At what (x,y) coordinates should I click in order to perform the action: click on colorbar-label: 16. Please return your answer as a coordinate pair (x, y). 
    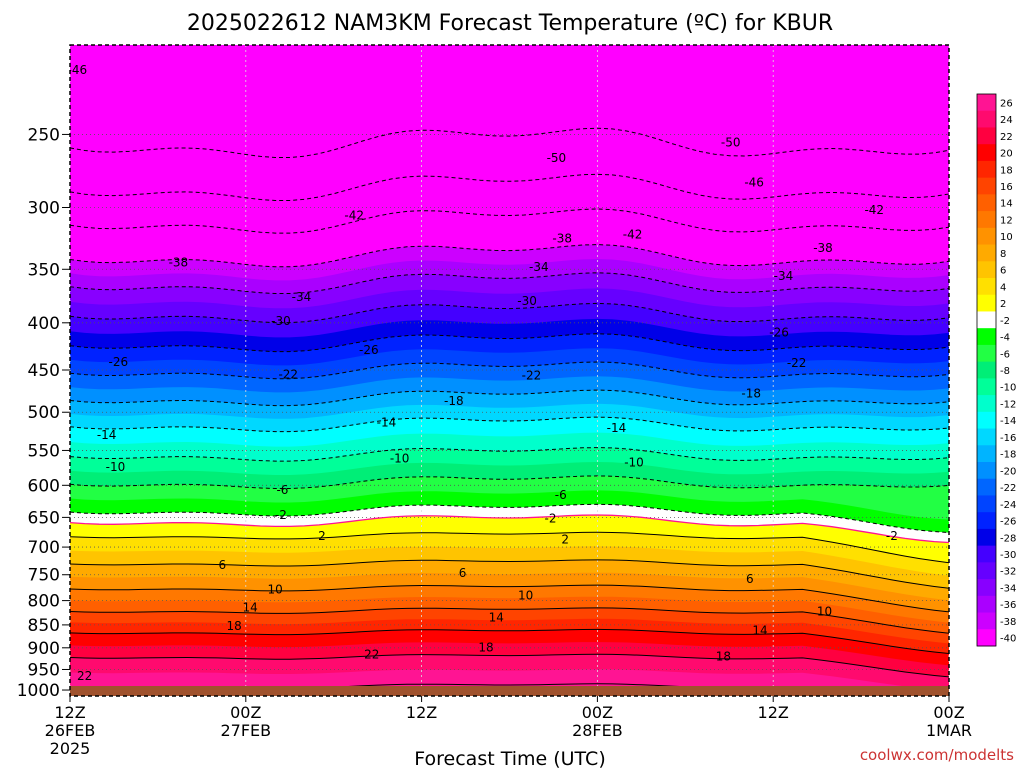
    Looking at the image, I should click on (1006, 187).